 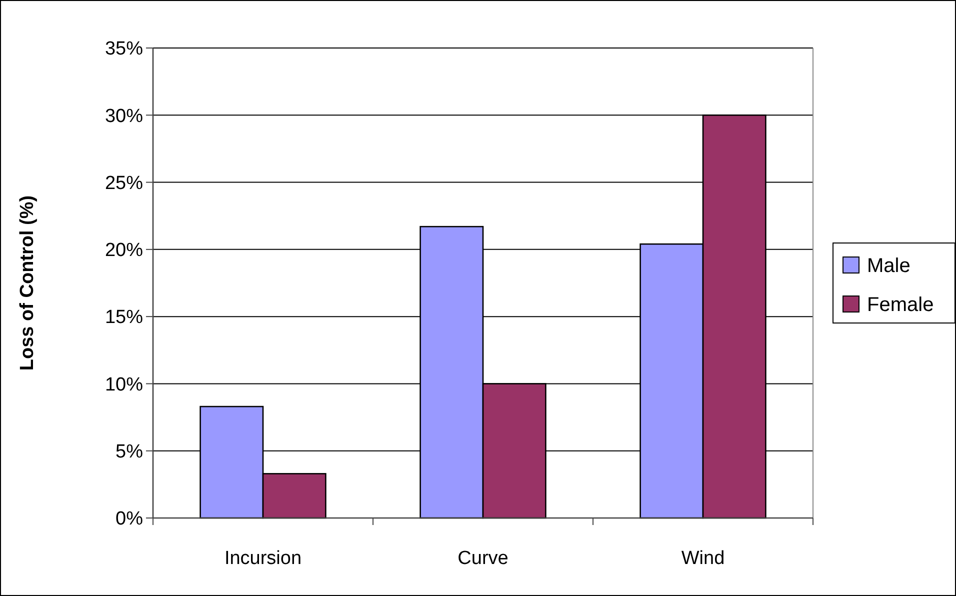 I want to click on y-tick-label: 10%, so click(x=124, y=385).